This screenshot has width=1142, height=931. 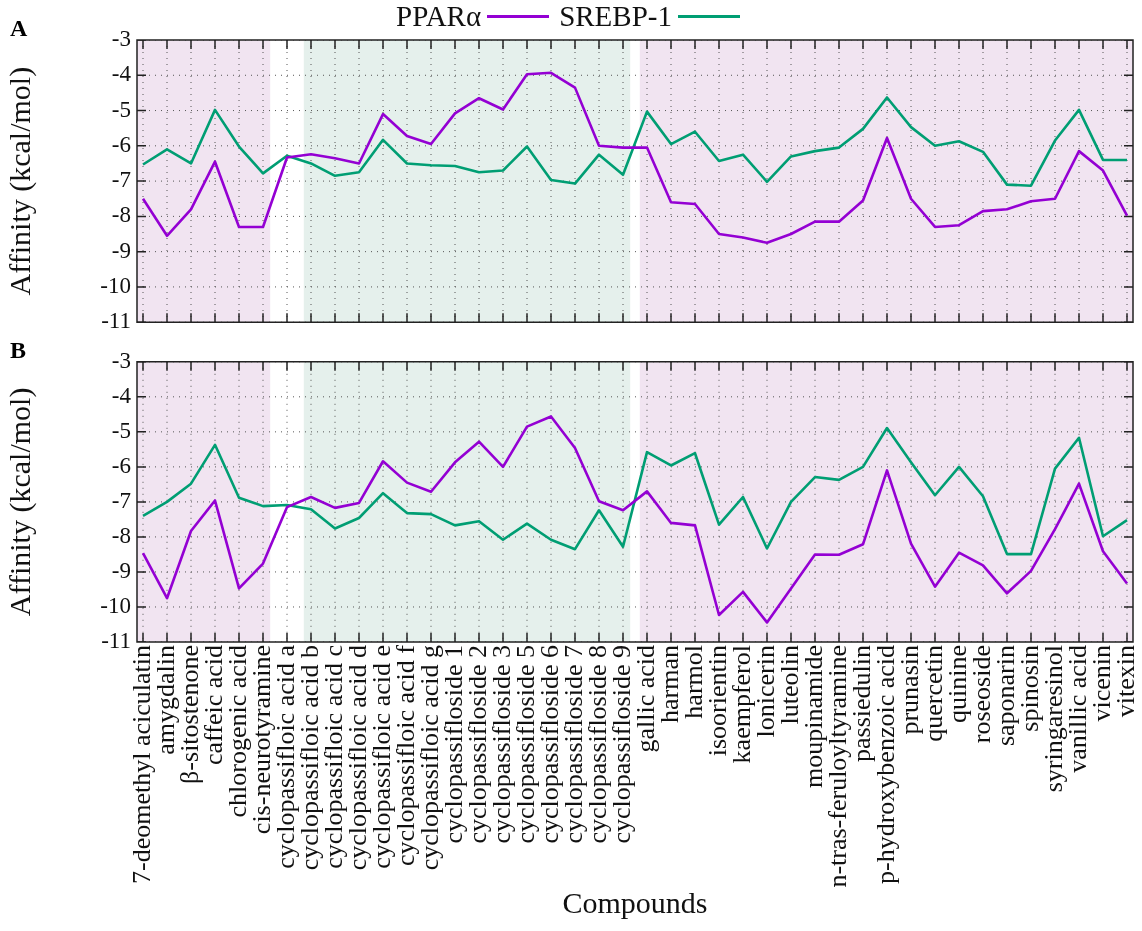 I want to click on x-tick-label: caffeic acid, so click(x=213, y=705).